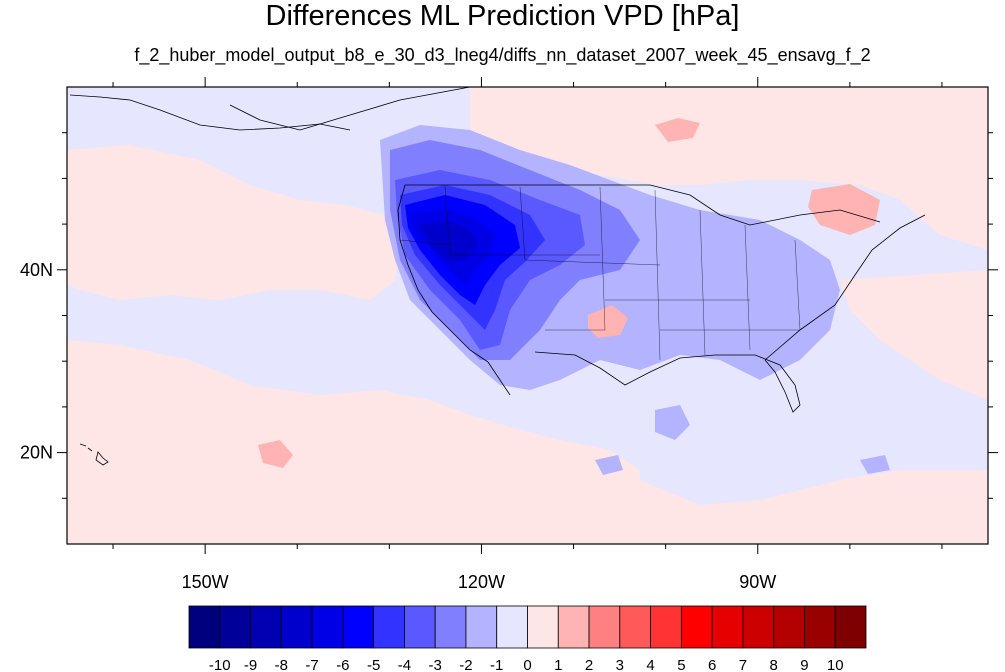  I want to click on colorbar-label: -8, so click(281, 664).